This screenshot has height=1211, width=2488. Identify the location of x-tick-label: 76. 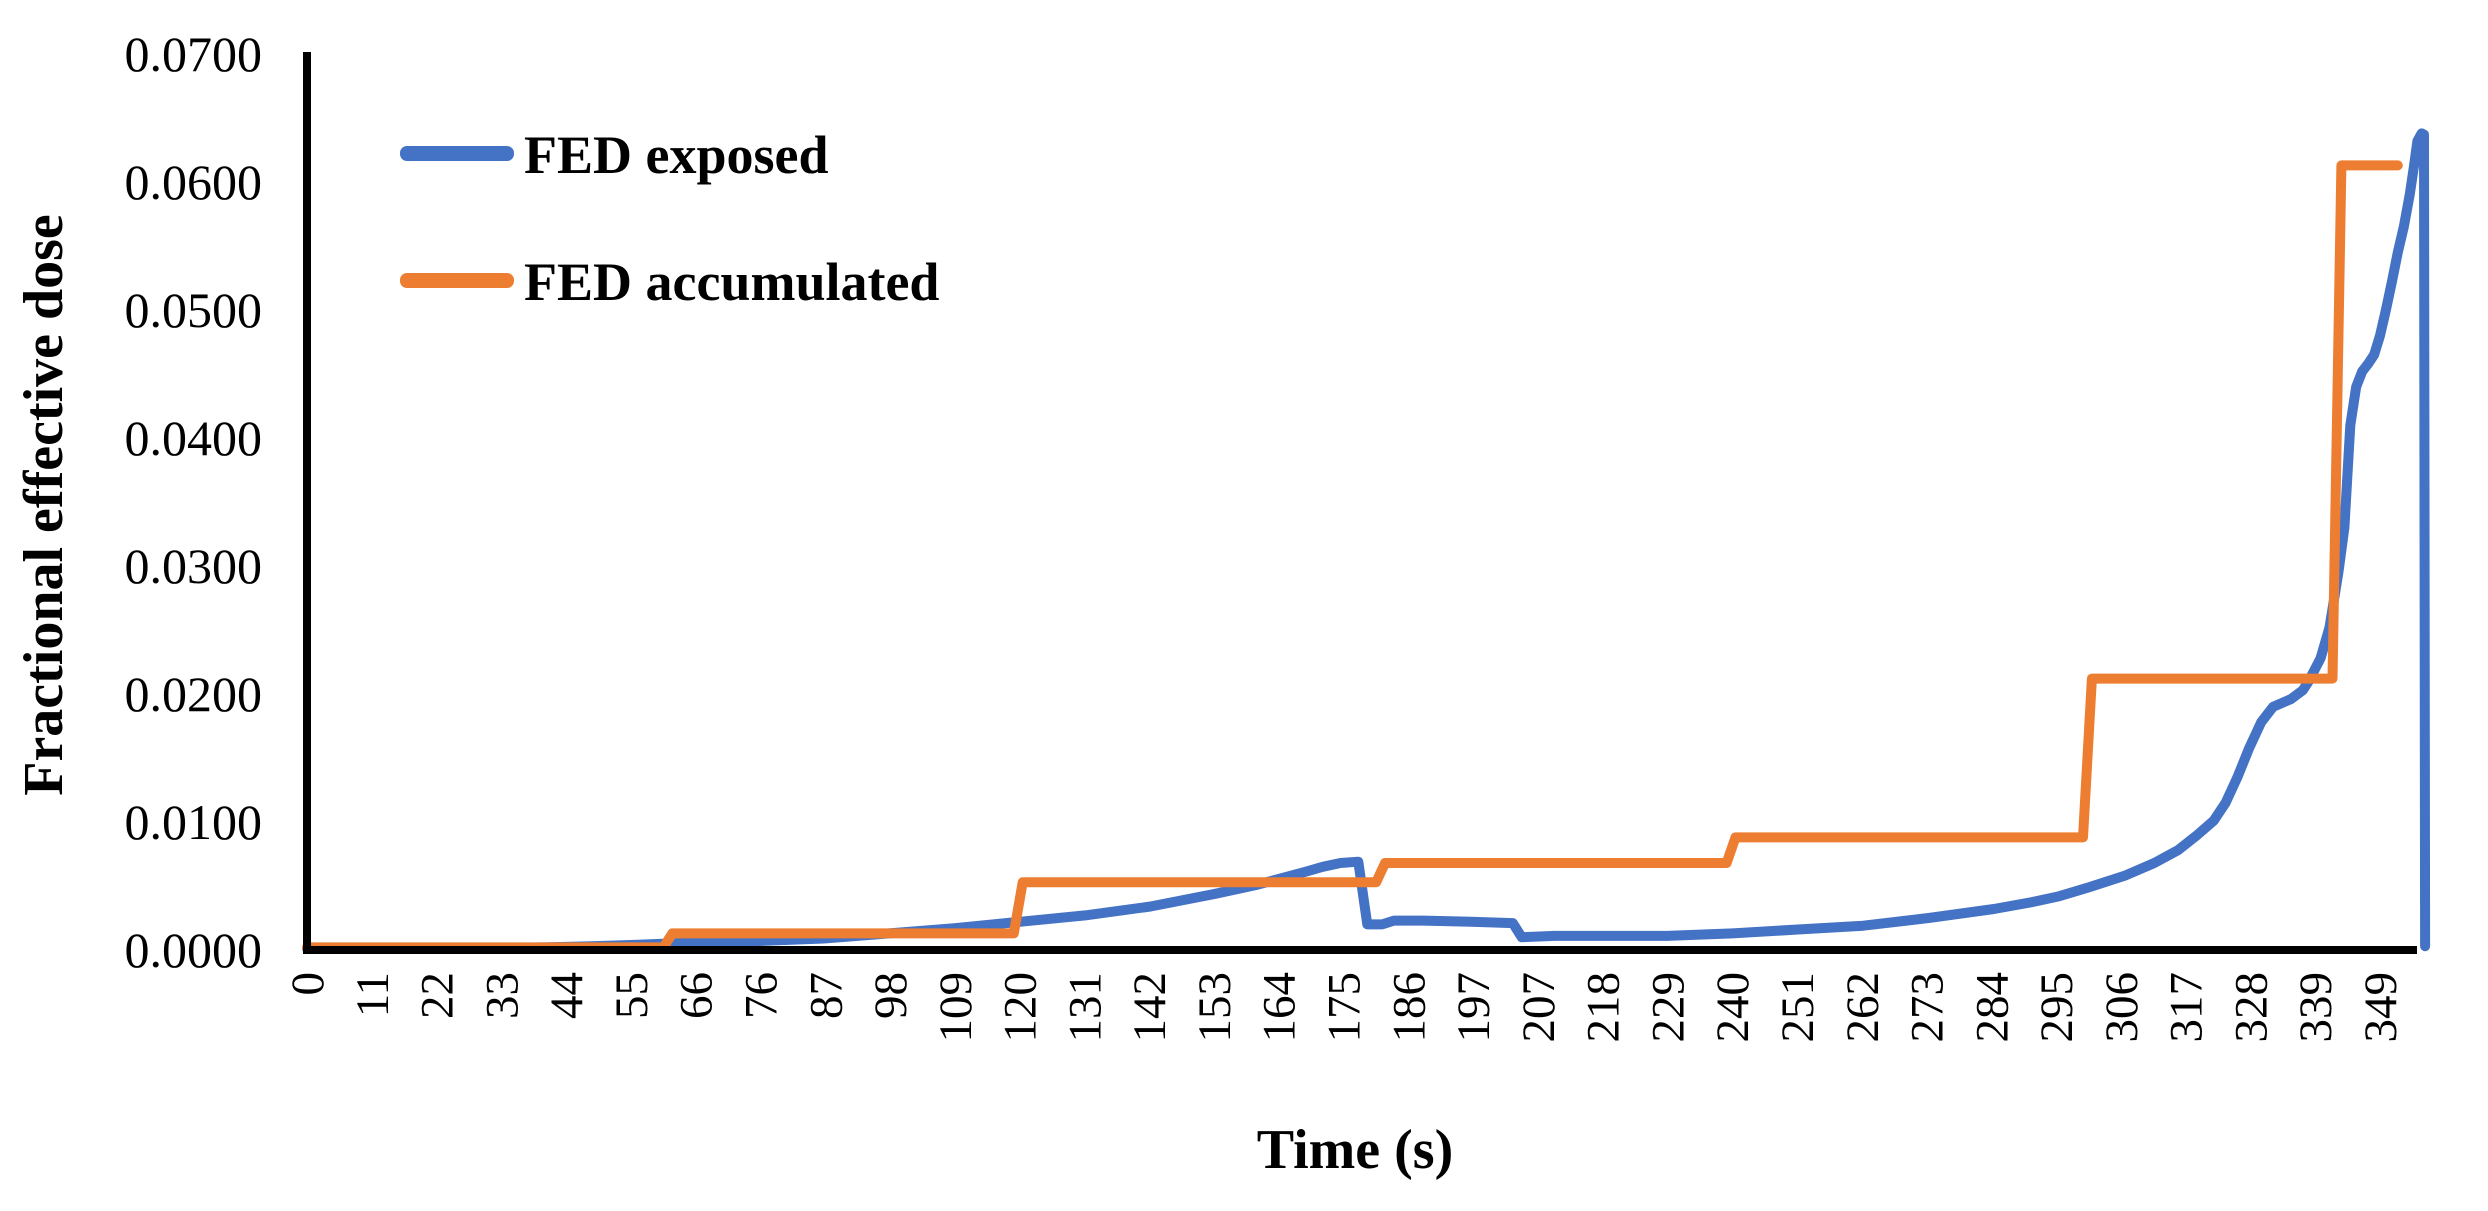
(761, 995).